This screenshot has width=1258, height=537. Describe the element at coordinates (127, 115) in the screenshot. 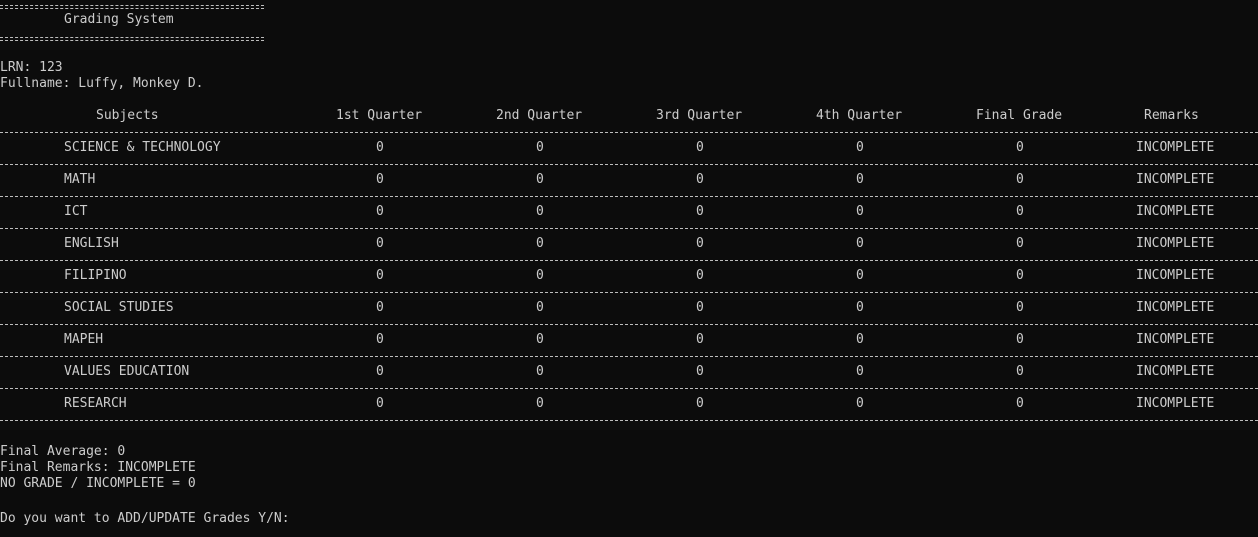

I see `header-subjects: Subjects` at that location.